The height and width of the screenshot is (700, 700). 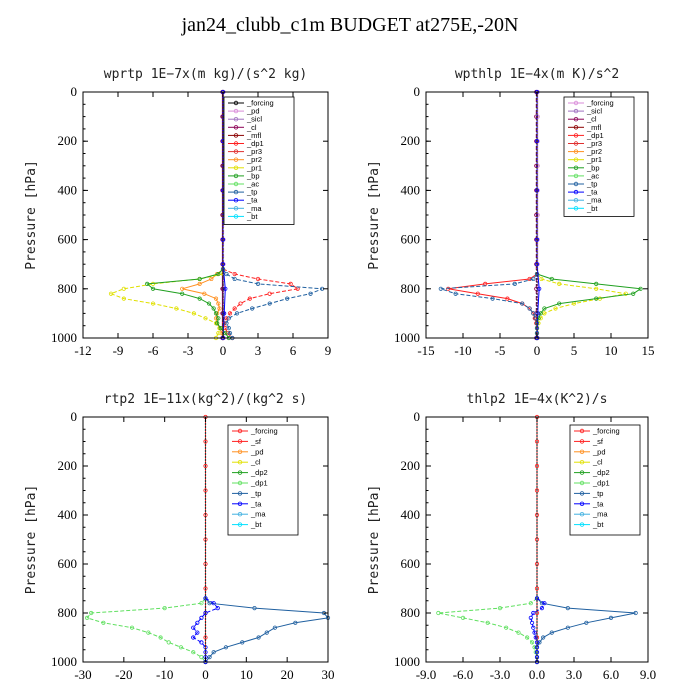 I want to click on legend-entry: _forcing, so click(x=264, y=431).